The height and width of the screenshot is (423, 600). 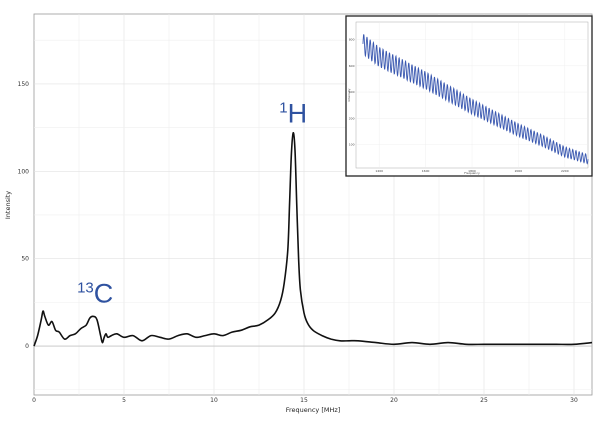 What do you see at coordinates (104, 293) in the screenshot?
I see `element-symbol: C` at bounding box center [104, 293].